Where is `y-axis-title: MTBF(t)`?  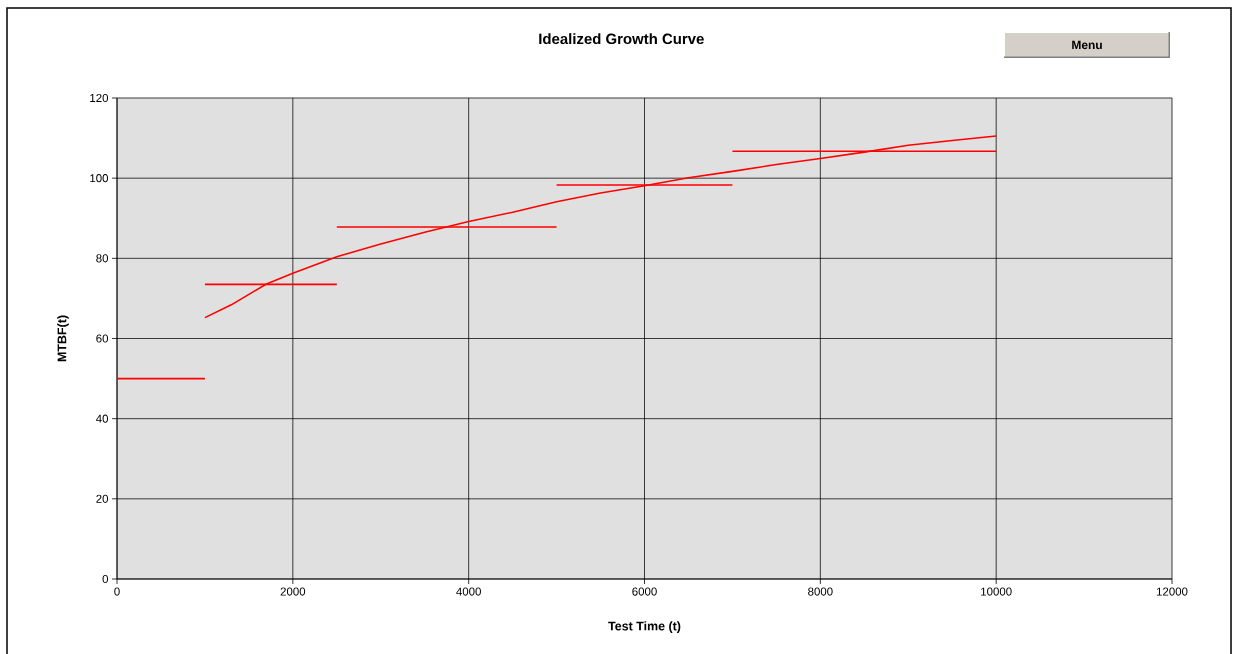
y-axis-title: MTBF(t) is located at coordinates (63, 338).